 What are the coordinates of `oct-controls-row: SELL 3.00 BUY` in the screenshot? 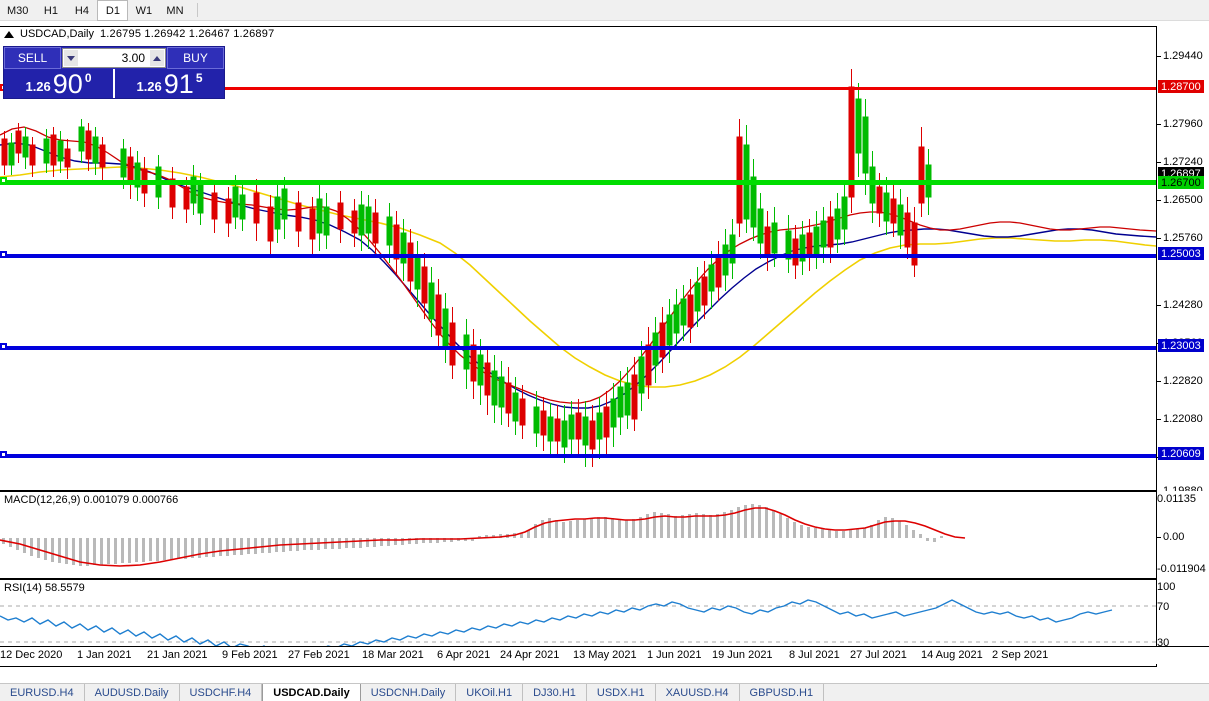 It's located at (114, 58).